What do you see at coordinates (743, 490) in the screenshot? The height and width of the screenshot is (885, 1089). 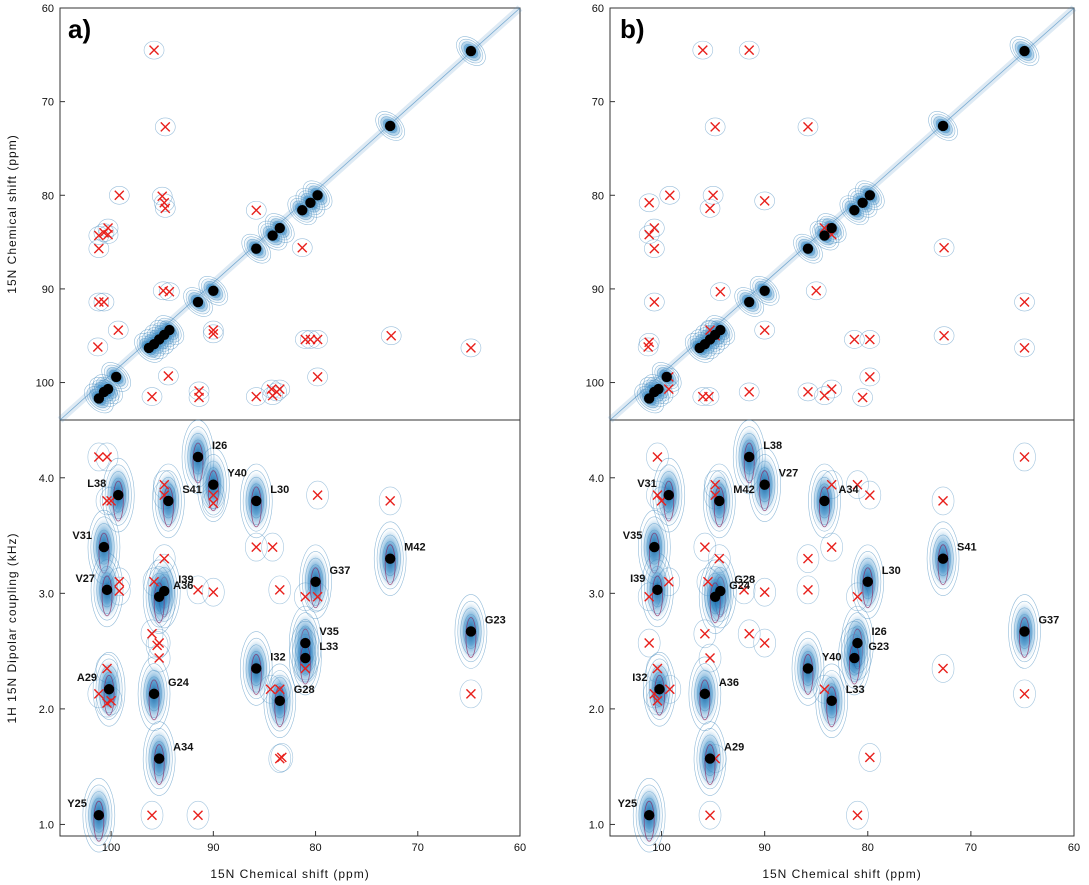 I see `peak-label: M42` at bounding box center [743, 490].